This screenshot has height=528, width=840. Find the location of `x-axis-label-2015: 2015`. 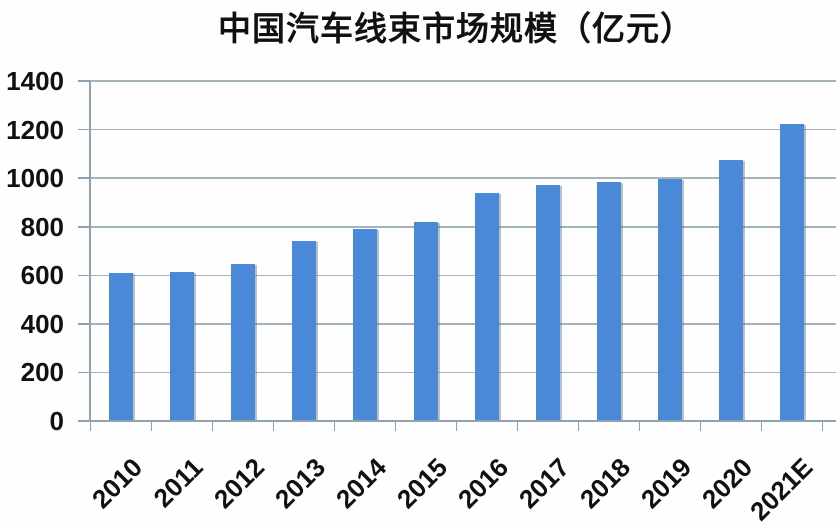

x-axis-label-2015: 2015 is located at coordinates (421, 483).